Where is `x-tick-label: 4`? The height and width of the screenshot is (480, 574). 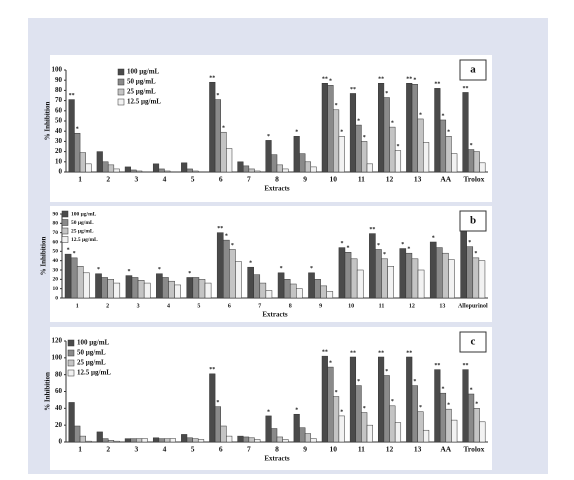 x-tick-label: 4 is located at coordinates (168, 306).